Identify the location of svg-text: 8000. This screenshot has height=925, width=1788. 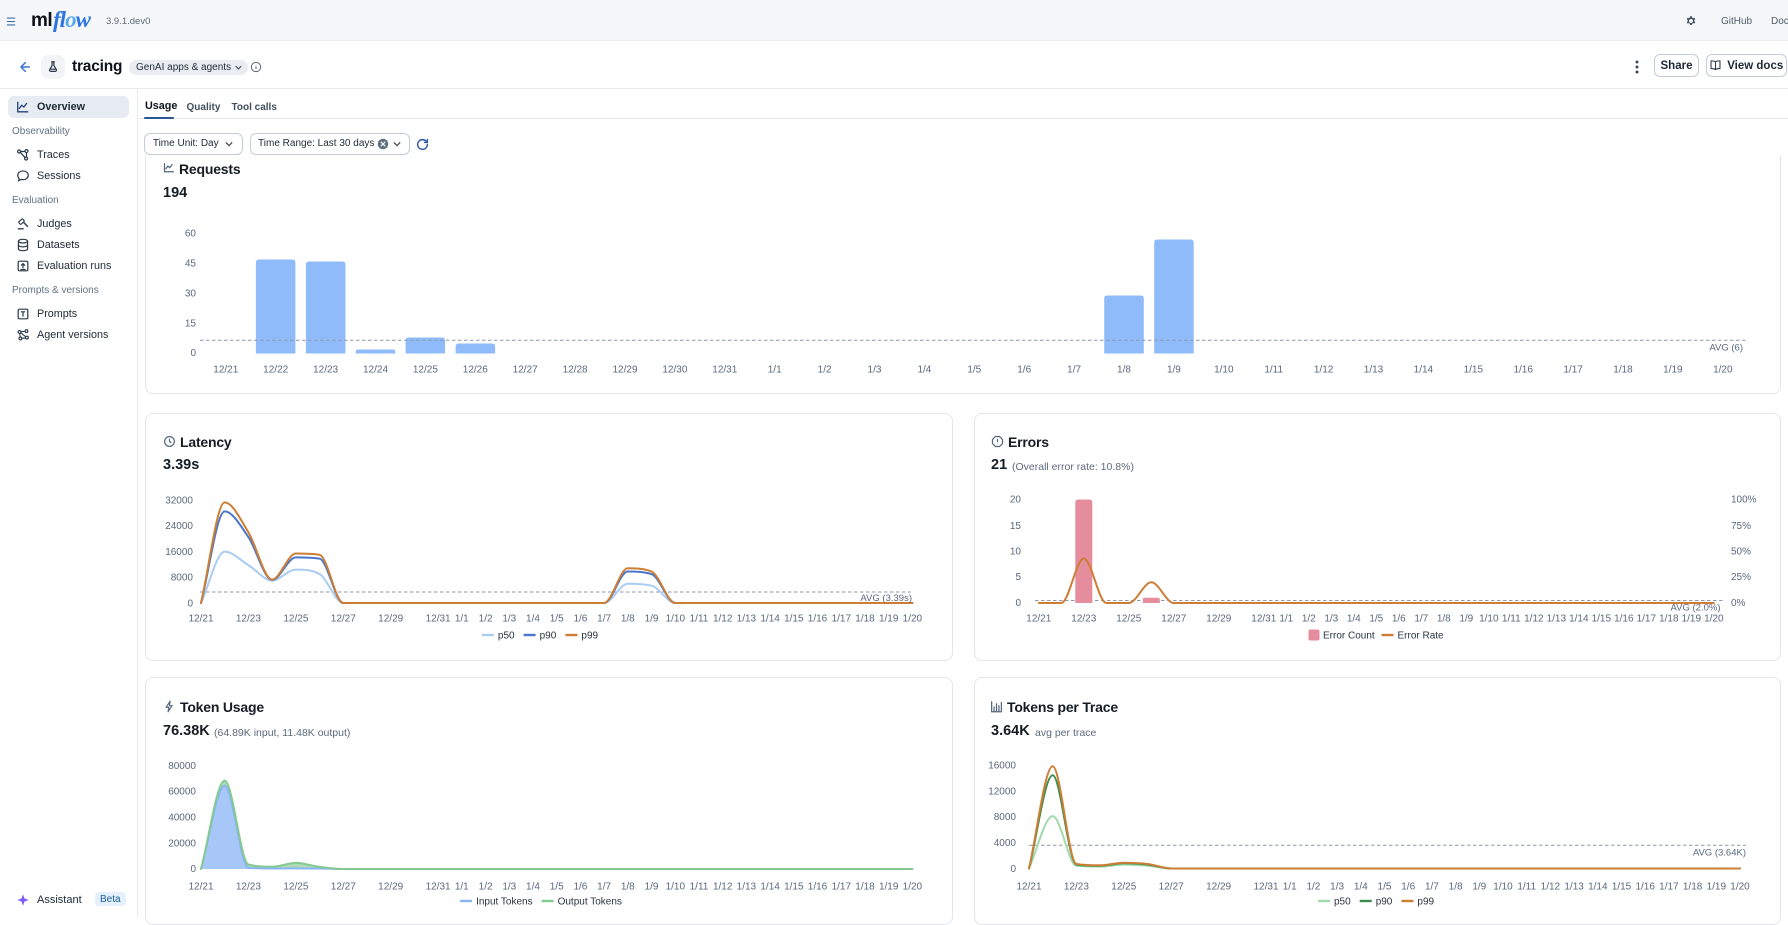
(182, 578).